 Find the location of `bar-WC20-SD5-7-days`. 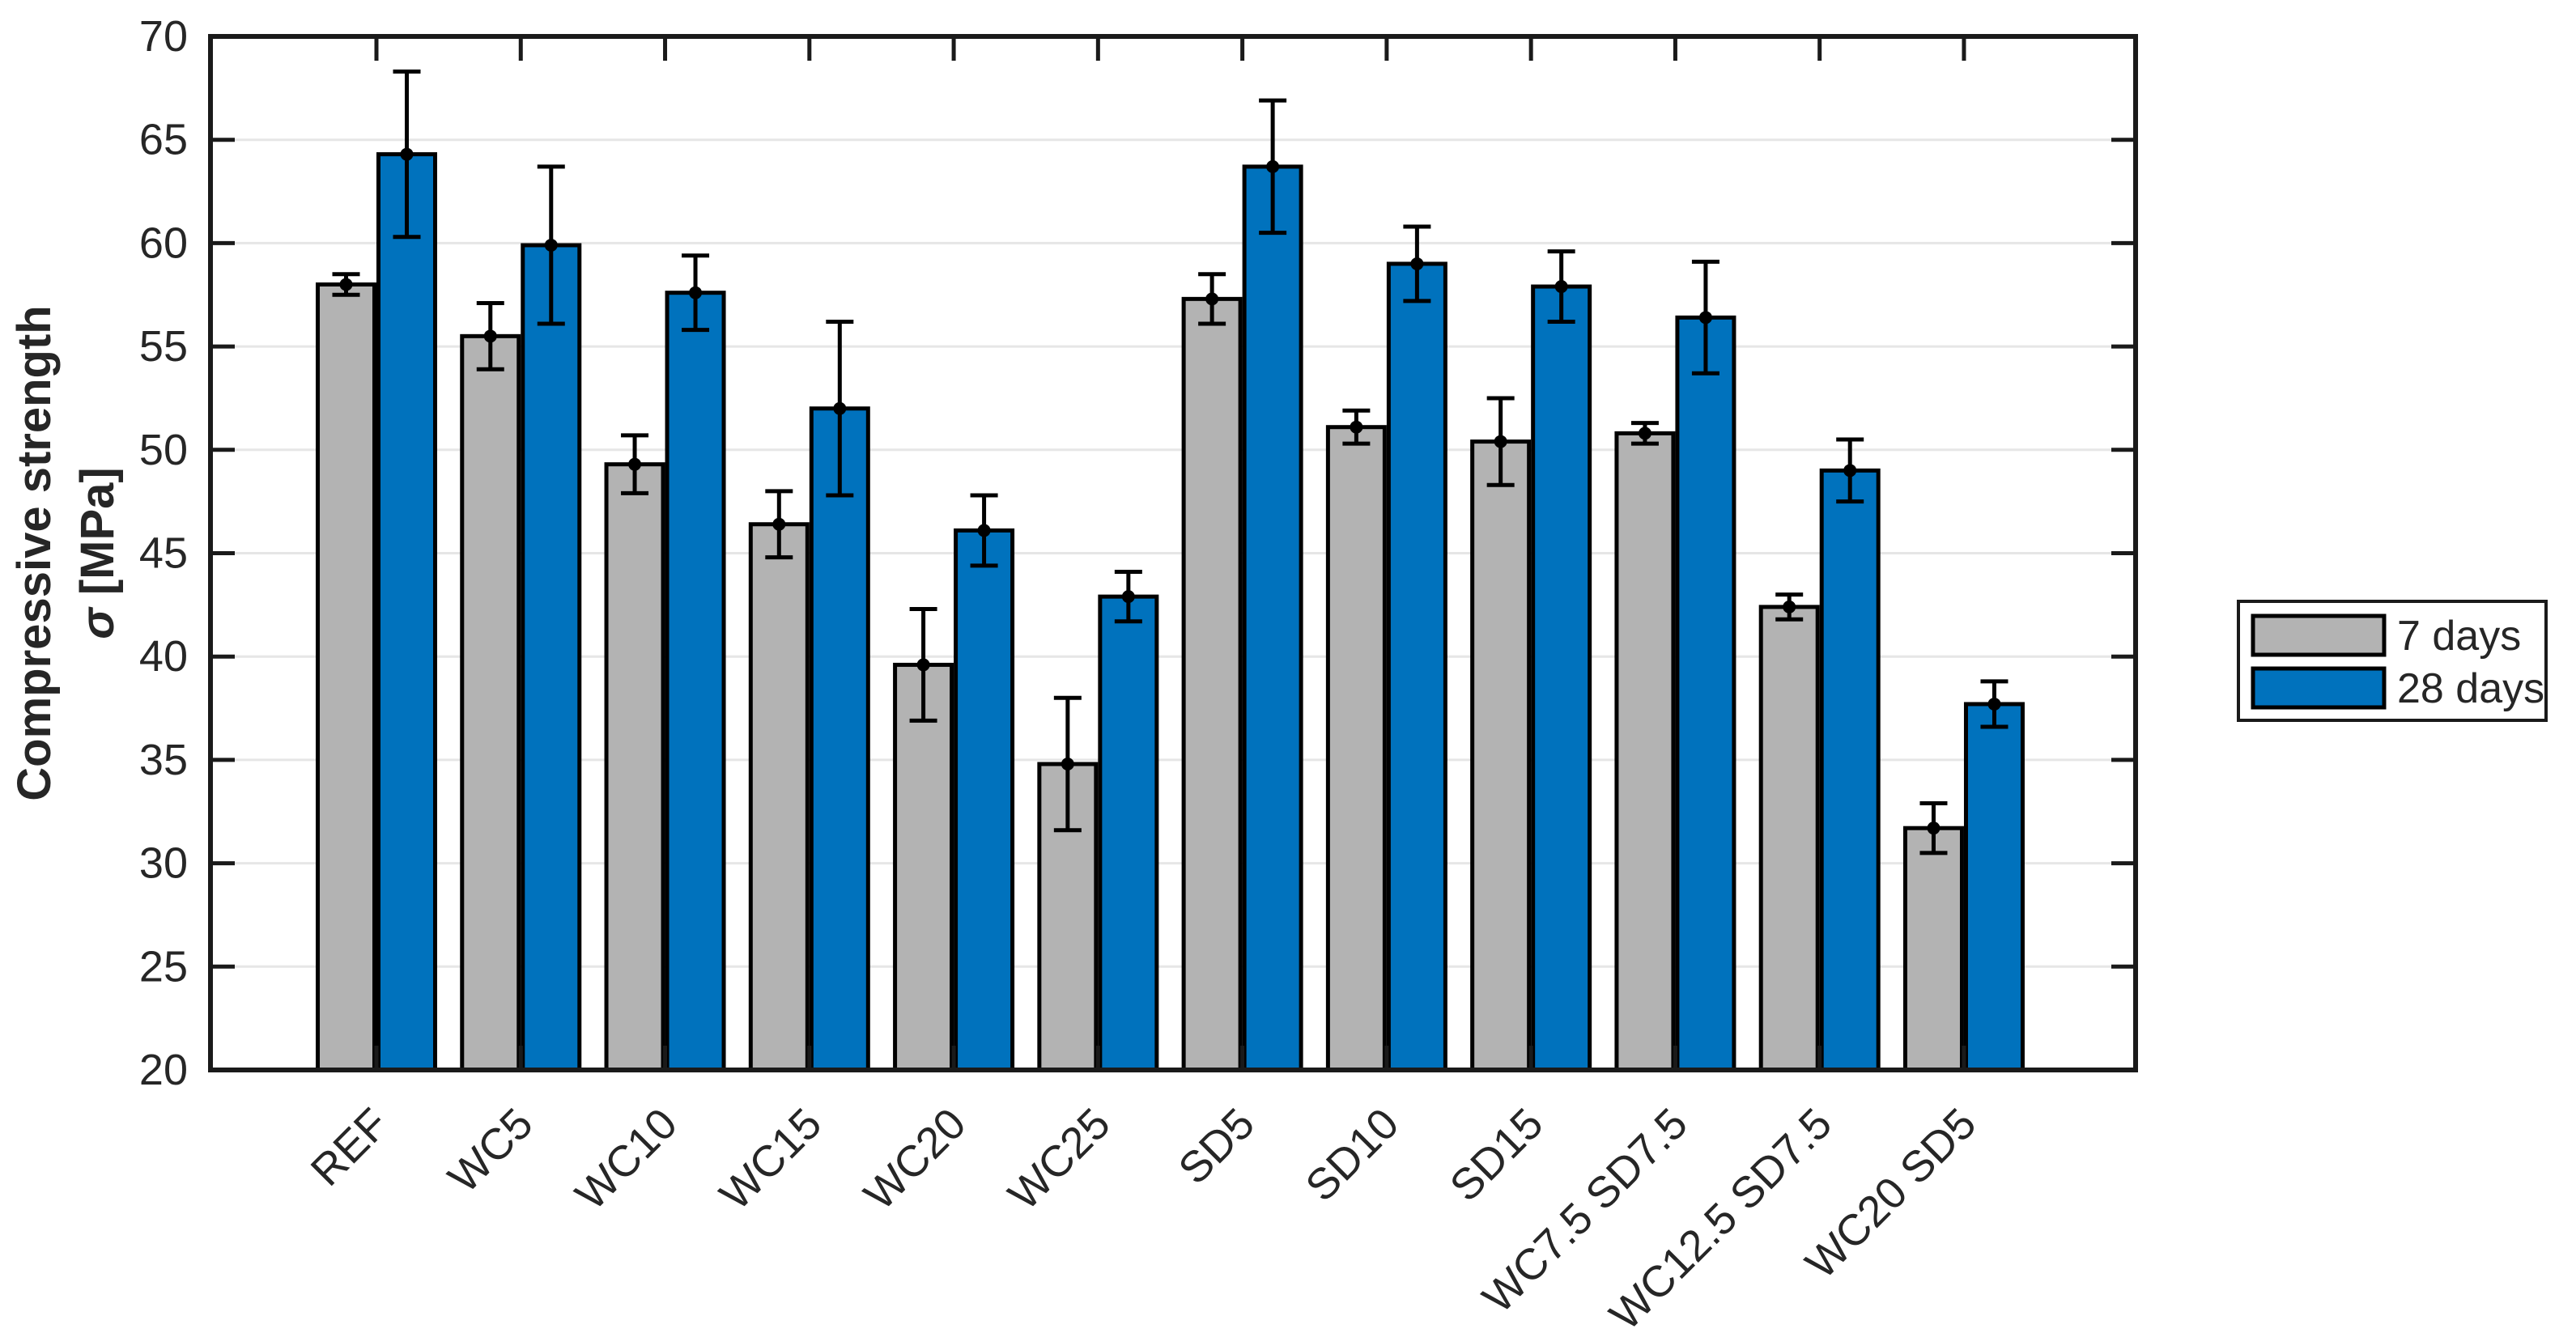

bar-WC20-SD5-7-days is located at coordinates (1933, 949).